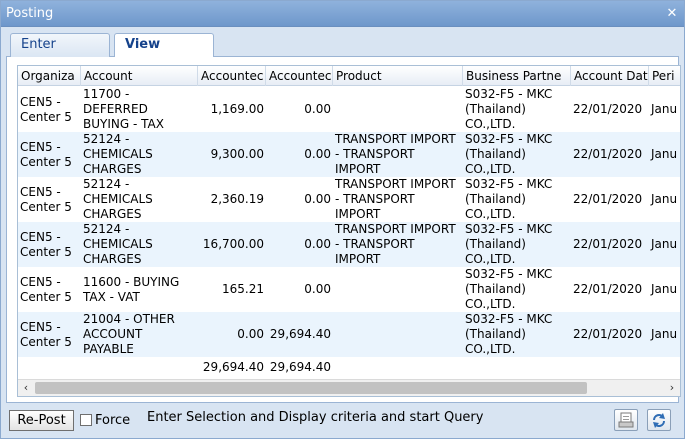 Image resolution: width=685 pixels, height=439 pixels. I want to click on cell-accounted-dr: 2,360.19, so click(237, 199).